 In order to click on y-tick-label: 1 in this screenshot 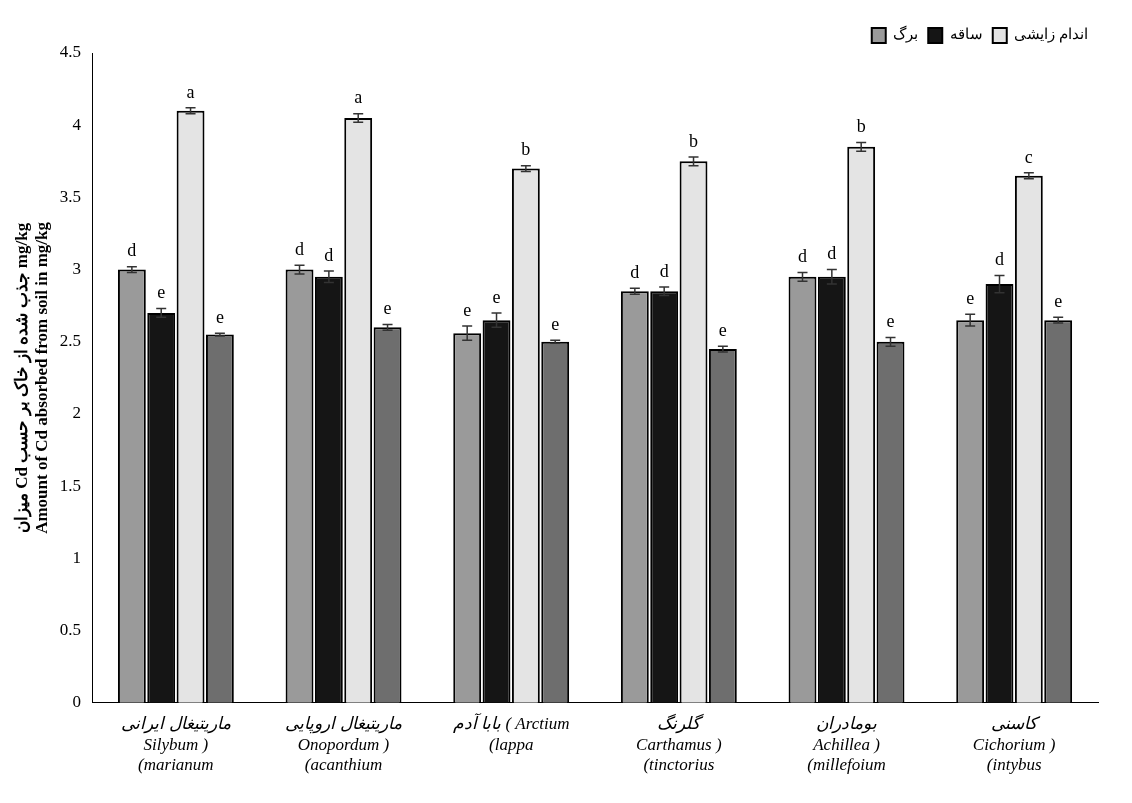, I will do `click(77, 557)`.